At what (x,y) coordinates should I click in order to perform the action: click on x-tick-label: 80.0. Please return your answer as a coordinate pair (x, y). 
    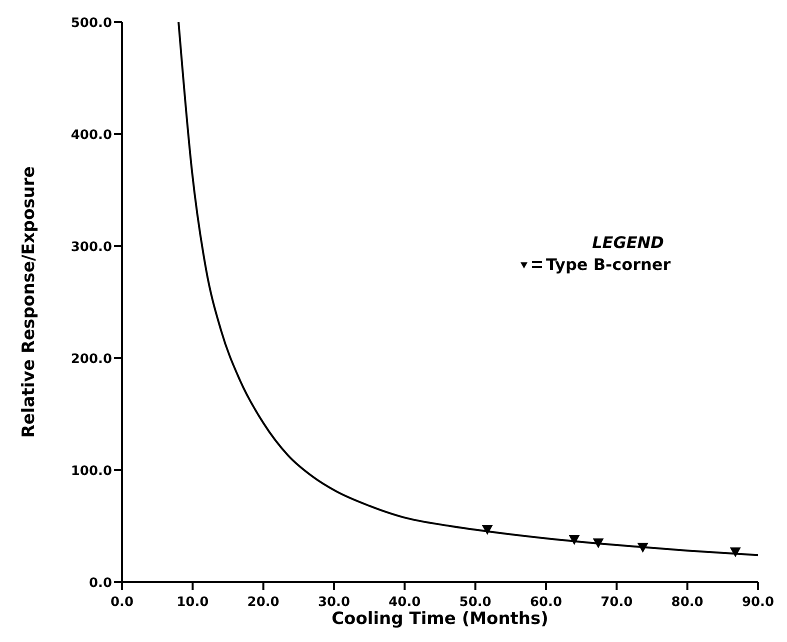
    Looking at the image, I should click on (687, 602).